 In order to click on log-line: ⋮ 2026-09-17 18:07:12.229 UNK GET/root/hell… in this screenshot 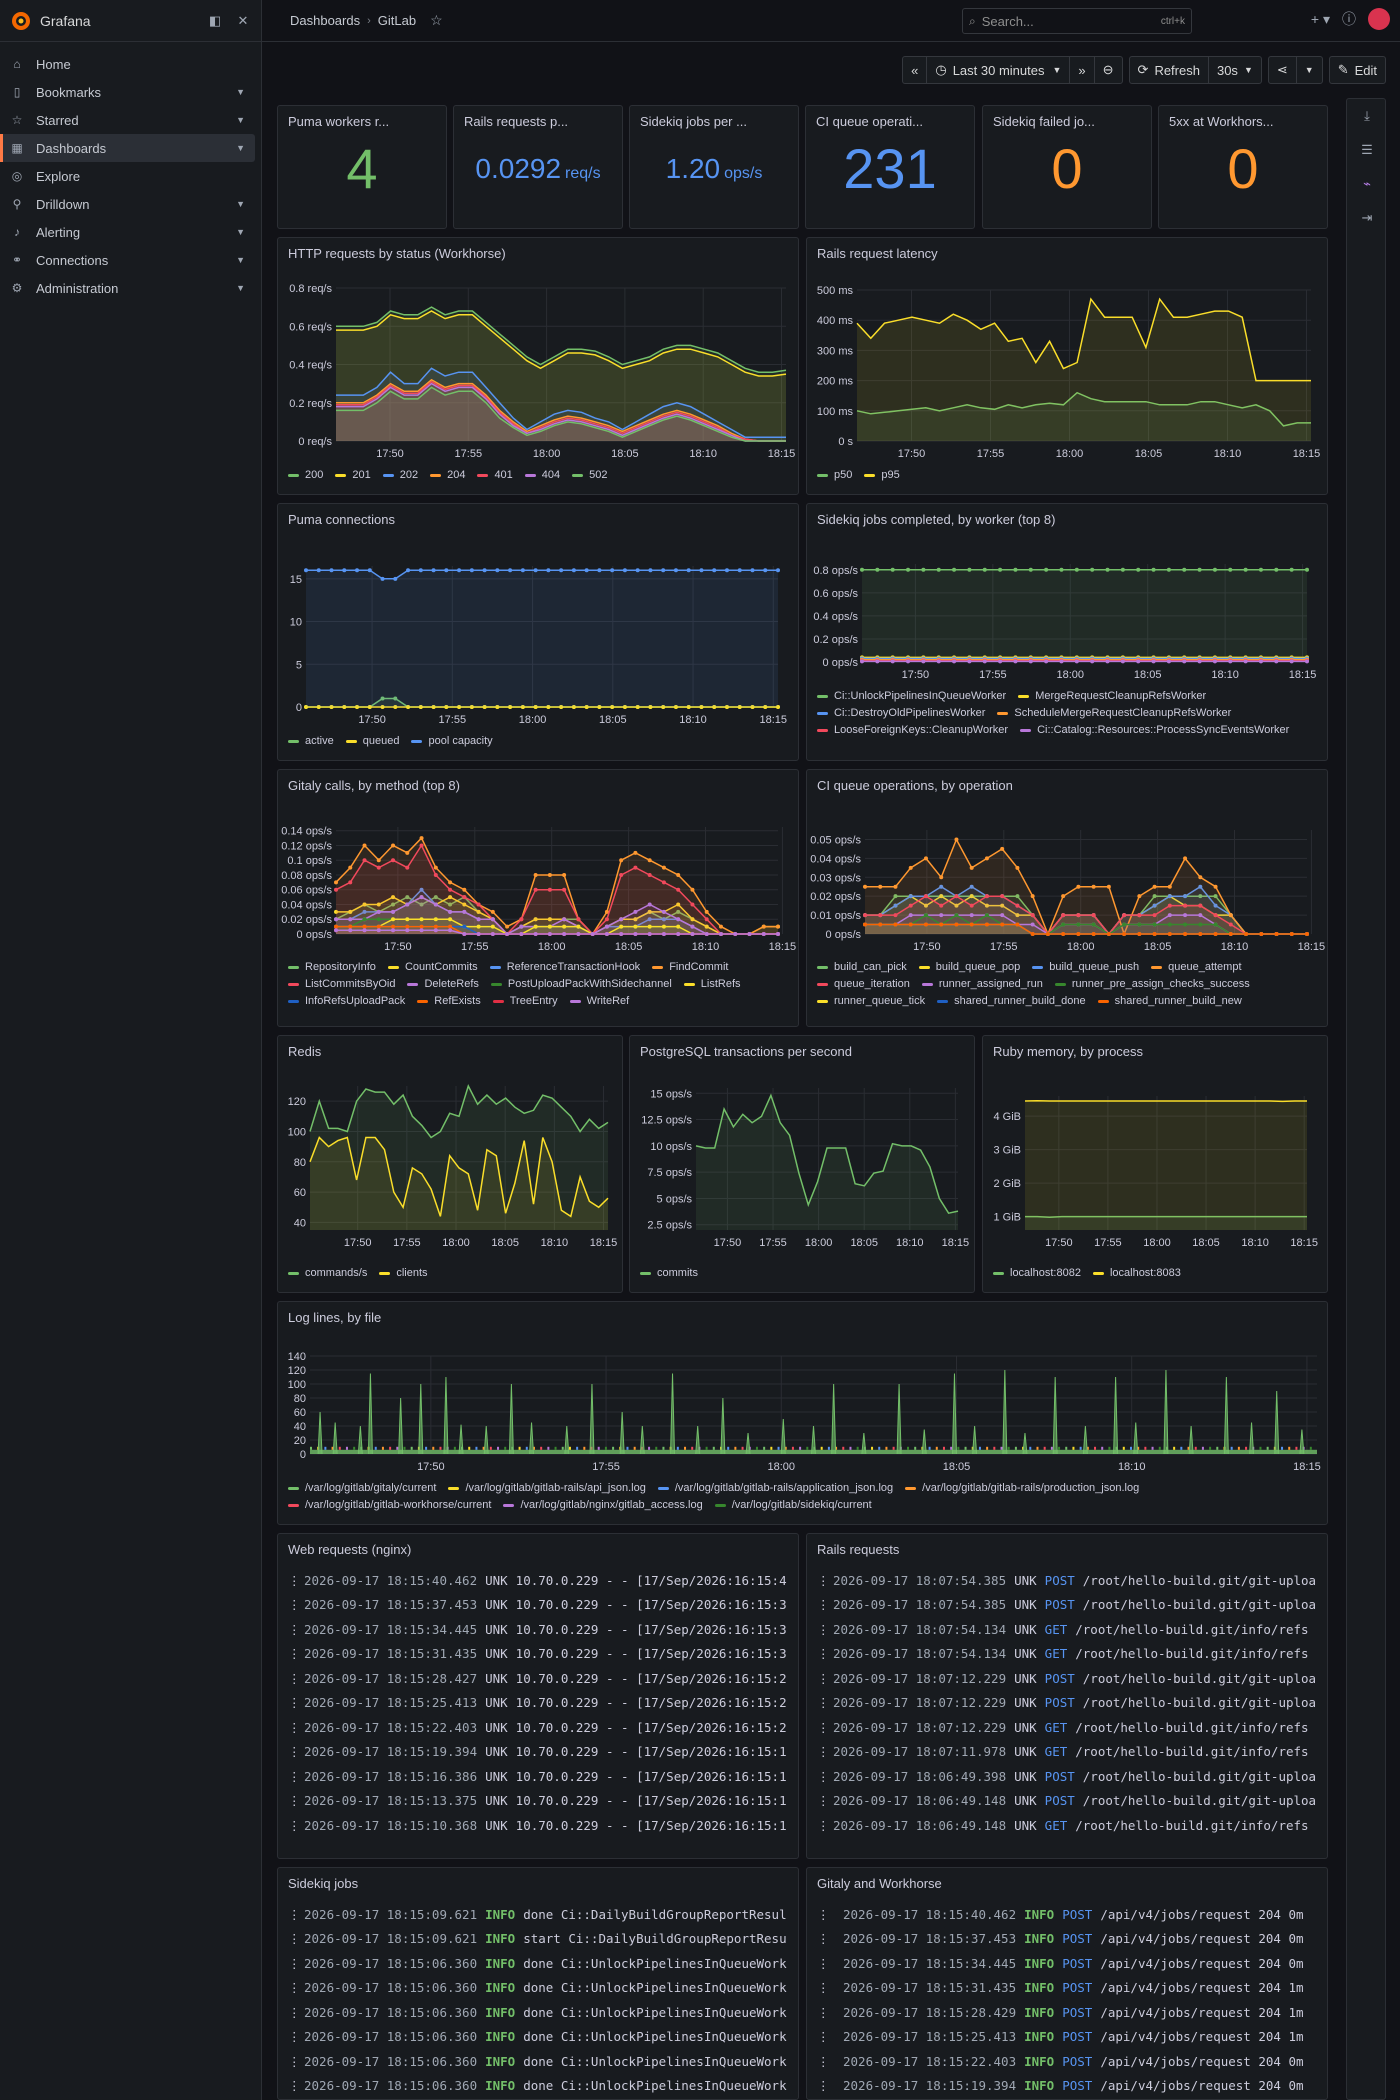, I will do `click(1072, 1727)`.